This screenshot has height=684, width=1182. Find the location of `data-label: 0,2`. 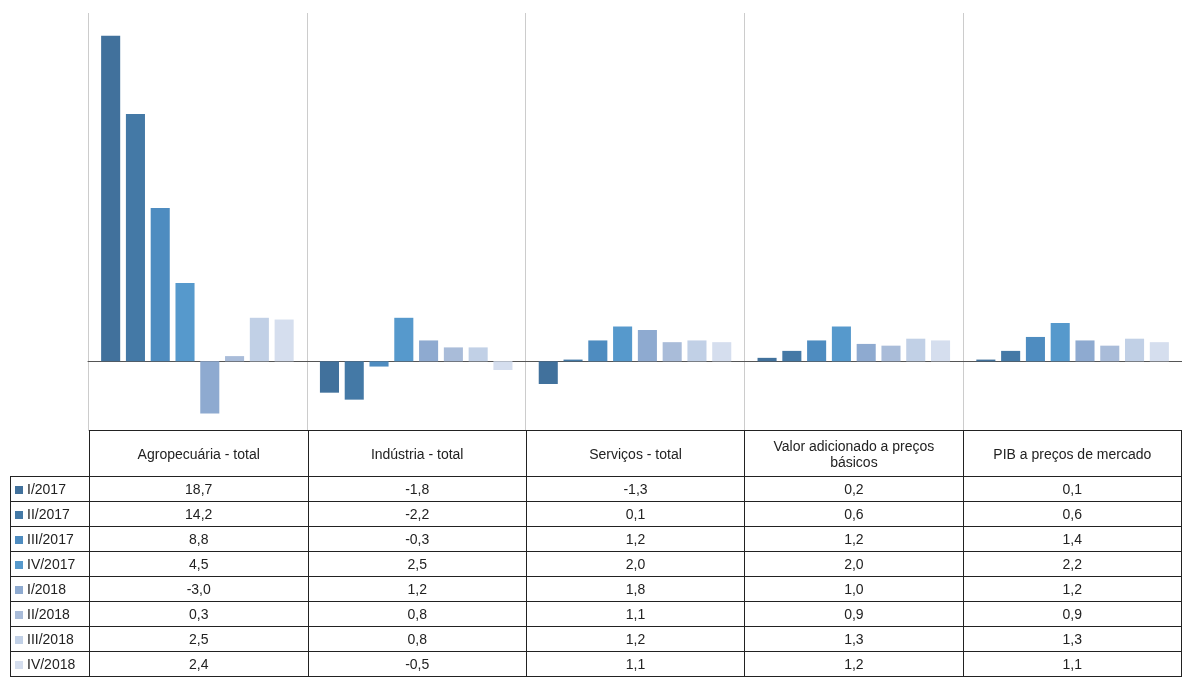

data-label: 0,2 is located at coordinates (854, 489).